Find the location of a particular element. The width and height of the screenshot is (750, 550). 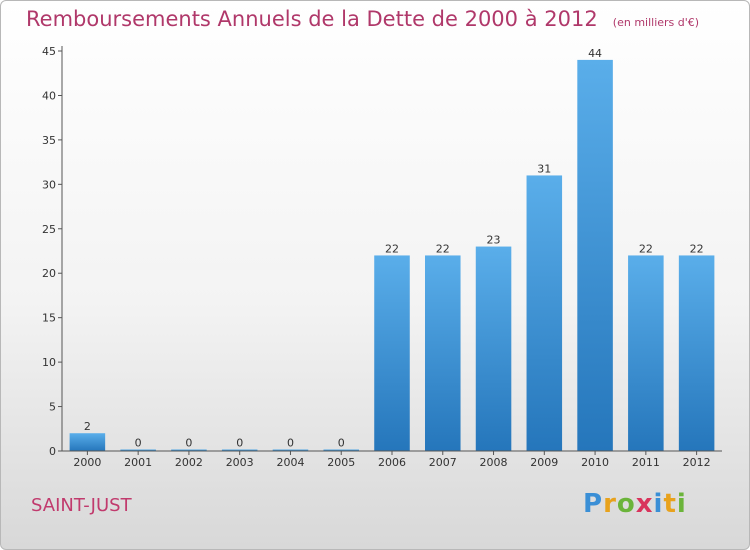

bar-value-label: 31 is located at coordinates (544, 168).